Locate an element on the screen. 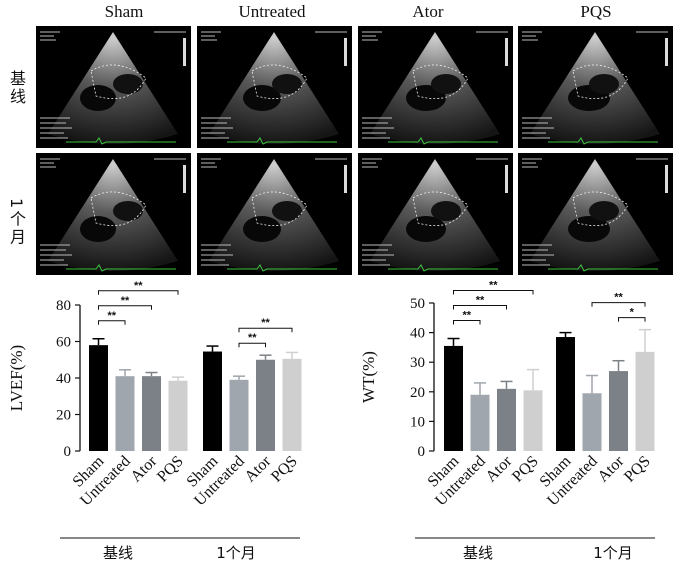 The height and width of the screenshot is (566, 683). wt-y-tick-label: 0 is located at coordinates (422, 452).